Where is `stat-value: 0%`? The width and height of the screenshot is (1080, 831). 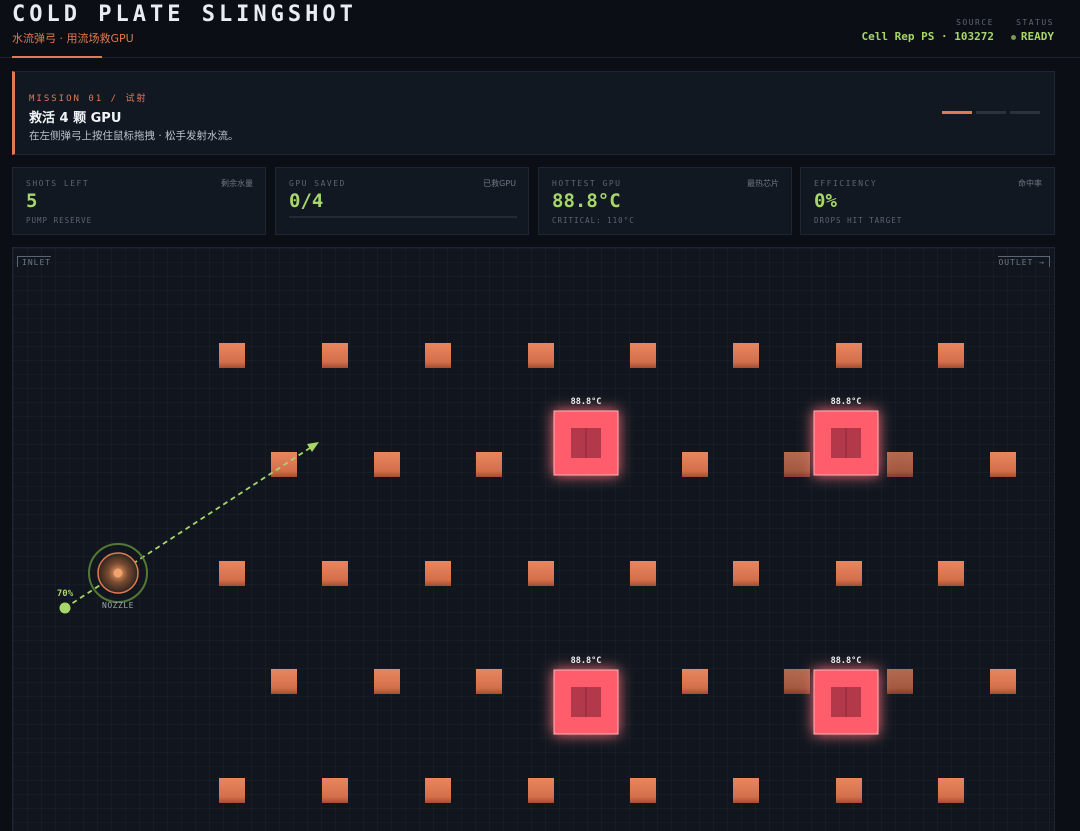
stat-value: 0% is located at coordinates (825, 201).